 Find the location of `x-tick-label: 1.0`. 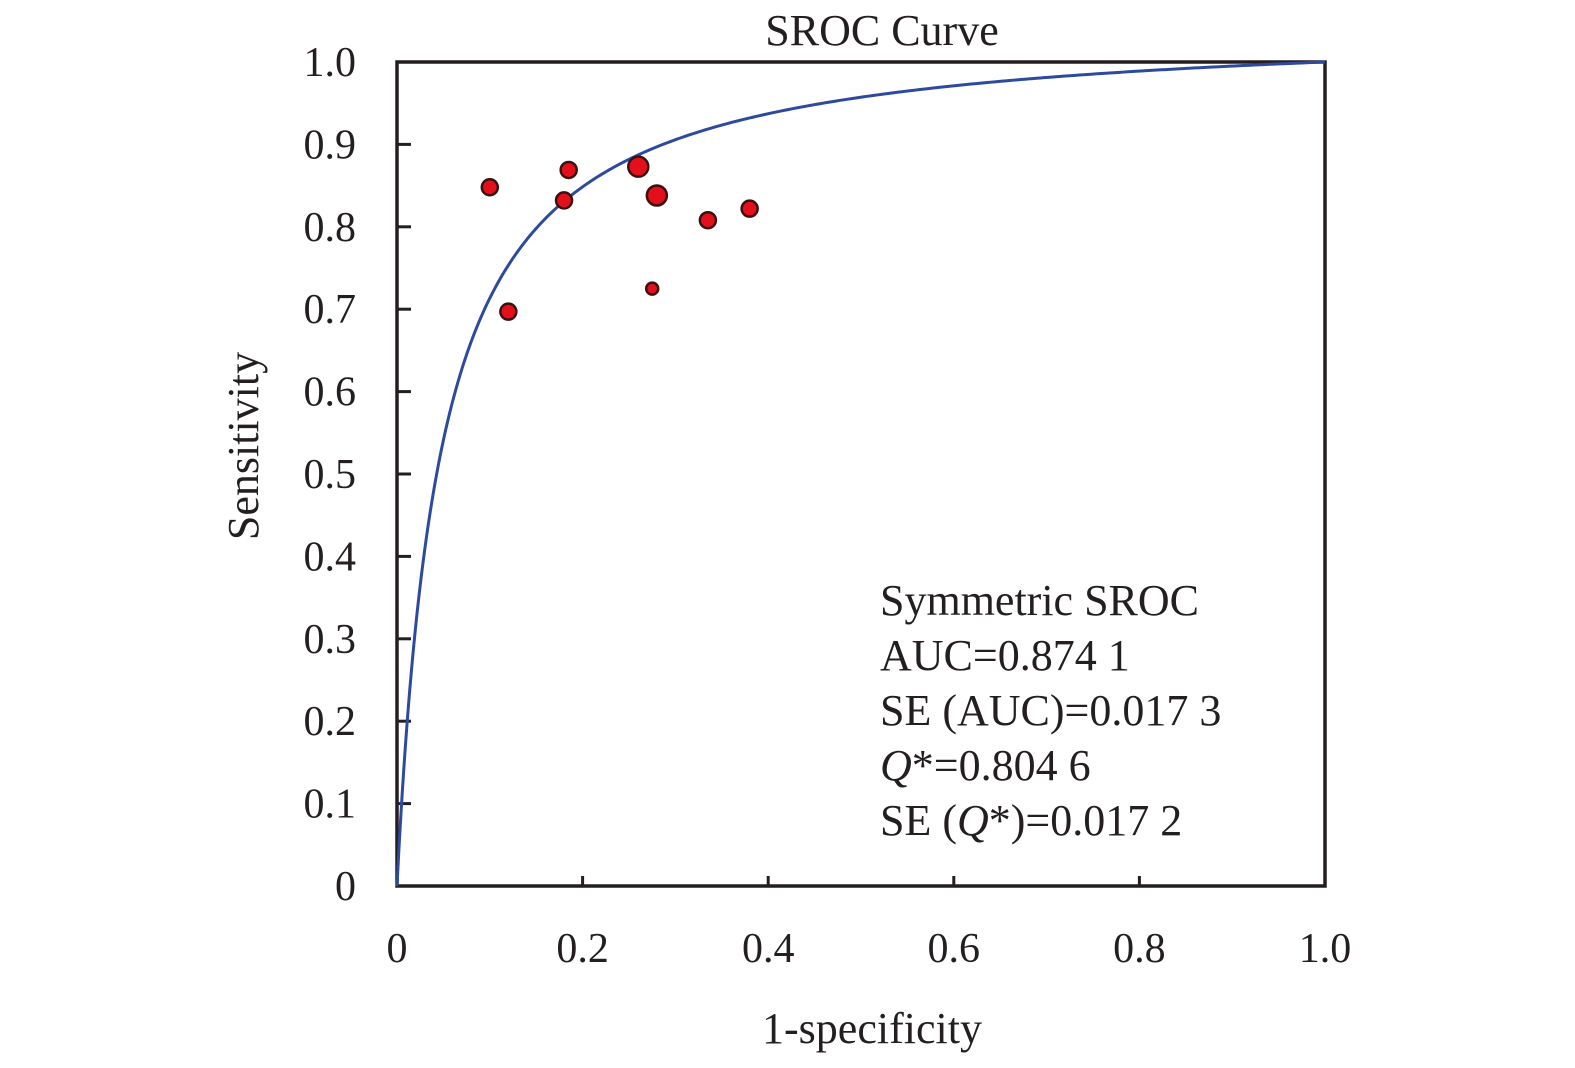

x-tick-label: 1.0 is located at coordinates (1325, 949).